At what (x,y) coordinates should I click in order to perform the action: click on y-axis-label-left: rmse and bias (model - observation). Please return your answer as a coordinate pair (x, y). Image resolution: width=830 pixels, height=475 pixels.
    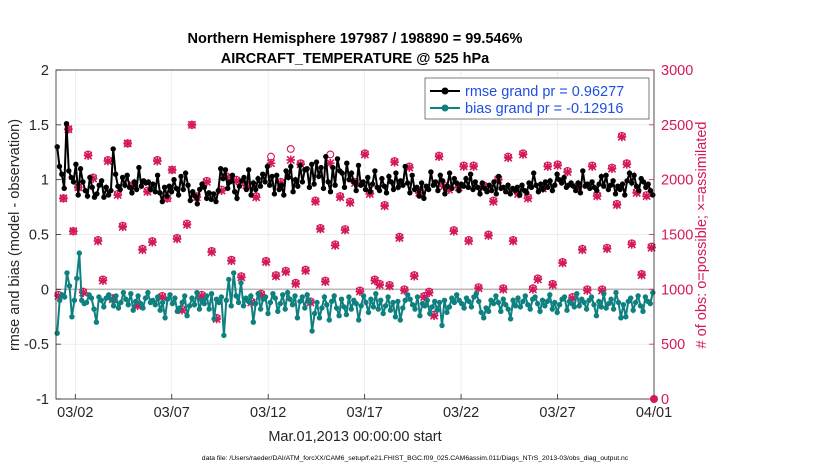
    Looking at the image, I should click on (15, 235).